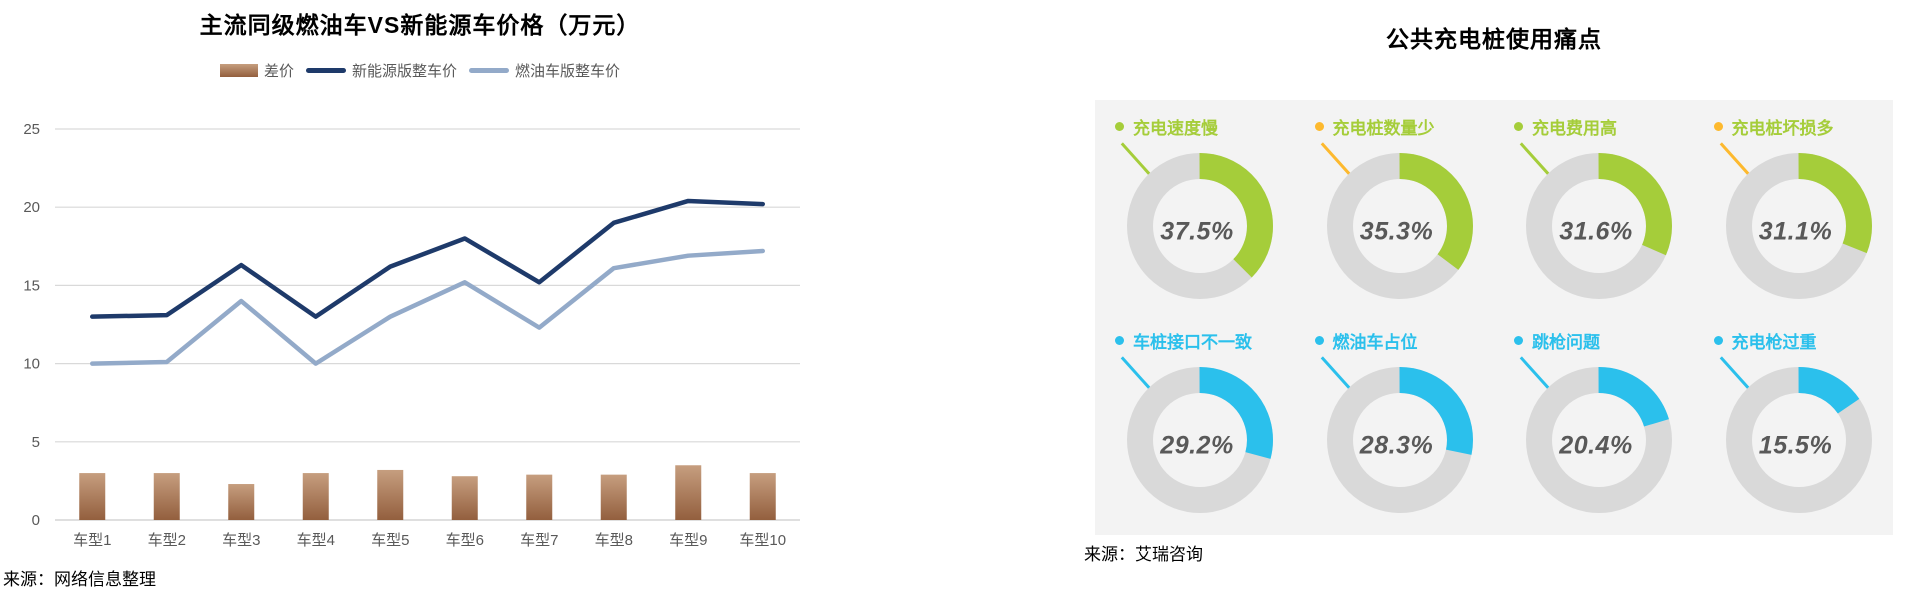 This screenshot has height=604, width=1924. What do you see at coordinates (1197, 445) in the screenshot?
I see `donut-percent-value: 29.2%` at bounding box center [1197, 445].